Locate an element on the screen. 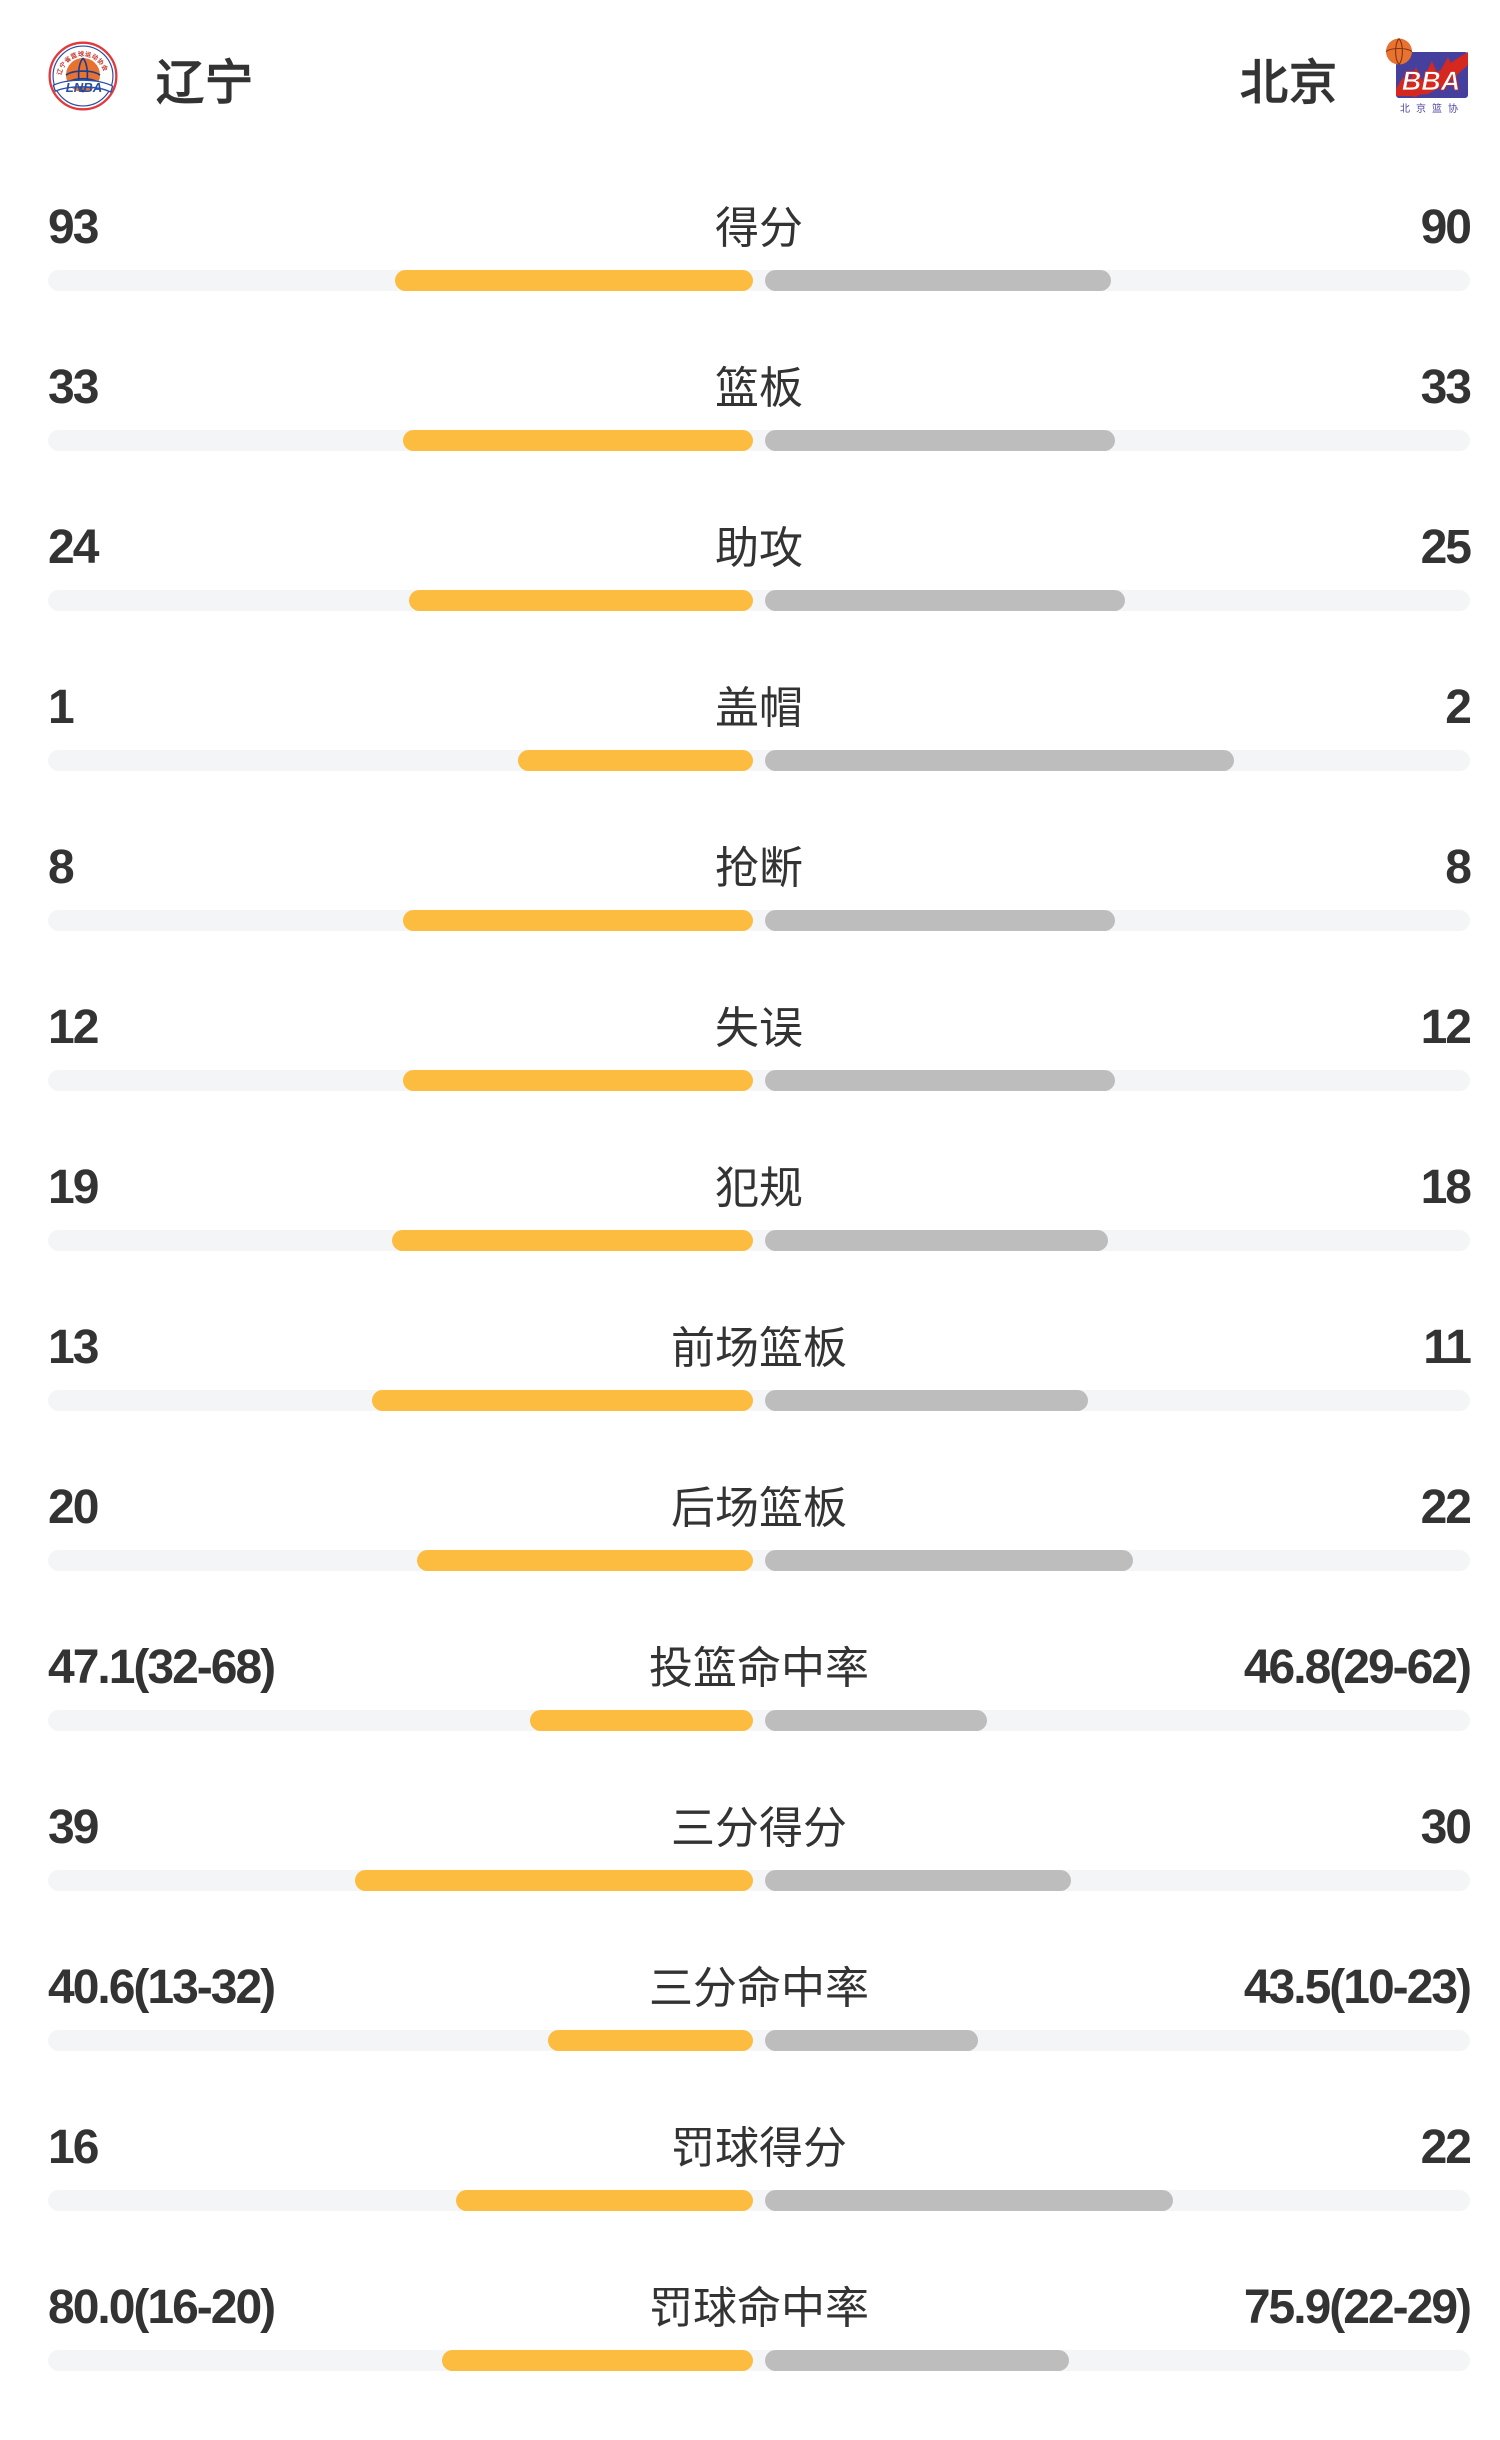 This screenshot has height=2440, width=1500. stat-label: 篮板 is located at coordinates (759, 388).